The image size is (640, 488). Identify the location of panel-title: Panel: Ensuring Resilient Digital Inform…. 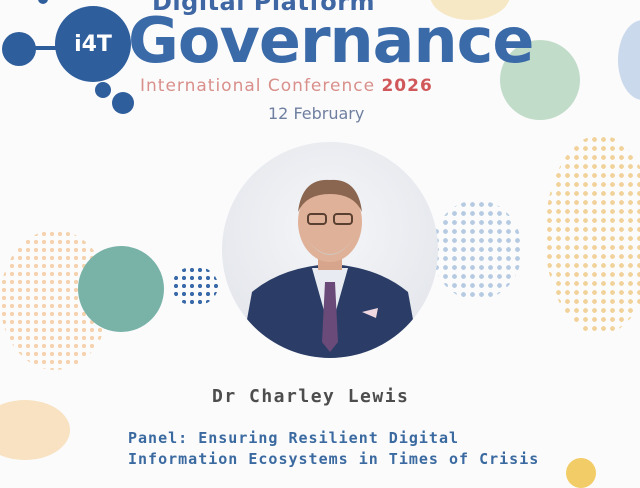
(334, 448).